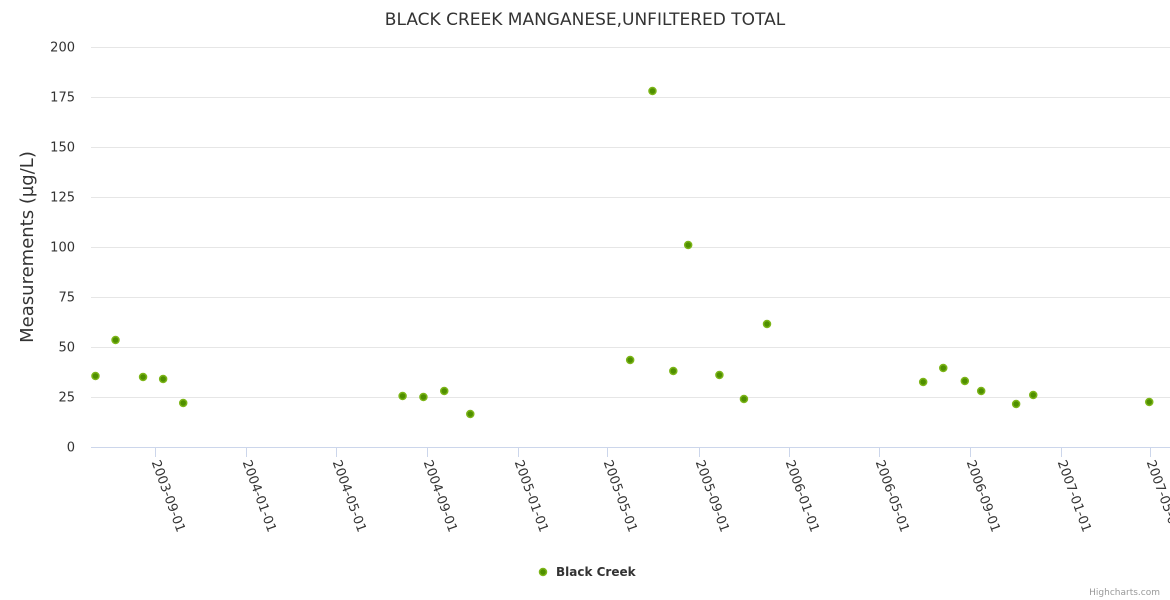  What do you see at coordinates (892, 496) in the screenshot?
I see `x-tick-label: 2006-05-01` at bounding box center [892, 496].